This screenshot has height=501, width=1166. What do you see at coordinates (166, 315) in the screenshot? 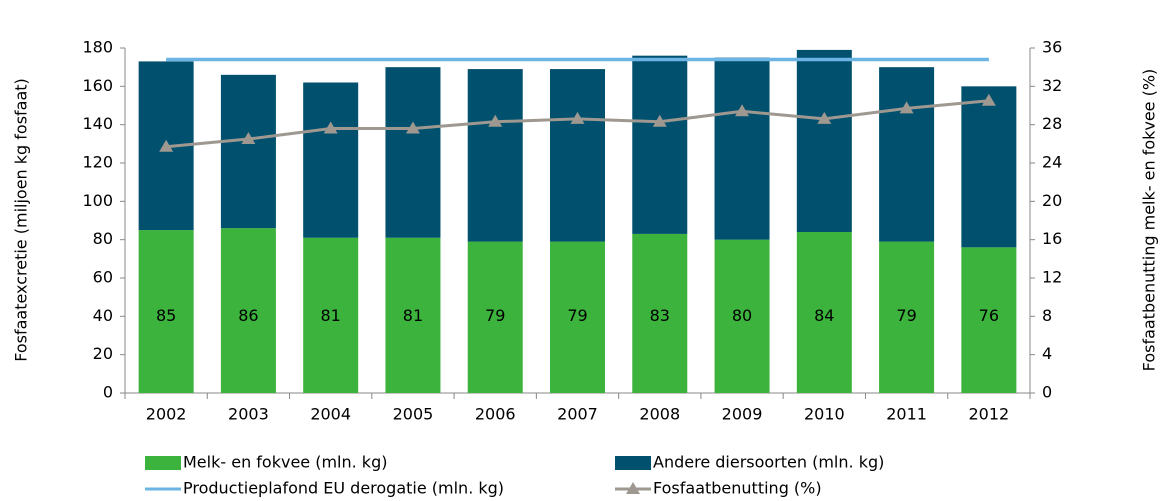
I see `data-label: 85` at bounding box center [166, 315].